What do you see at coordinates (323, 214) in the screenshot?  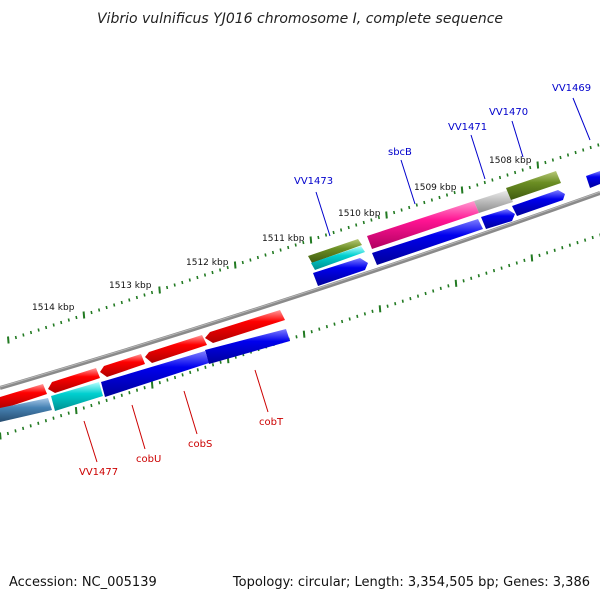 I see `leader-vv1473` at bounding box center [323, 214].